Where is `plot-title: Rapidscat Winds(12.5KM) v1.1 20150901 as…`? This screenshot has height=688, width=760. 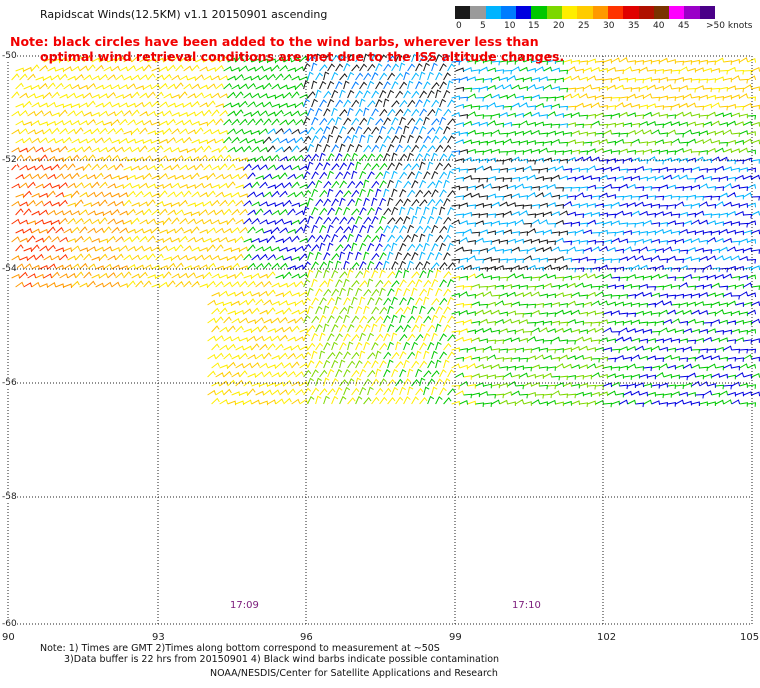
plot-title: Rapidscat Winds(12.5KM) v1.1 20150901 as… is located at coordinates (184, 14).